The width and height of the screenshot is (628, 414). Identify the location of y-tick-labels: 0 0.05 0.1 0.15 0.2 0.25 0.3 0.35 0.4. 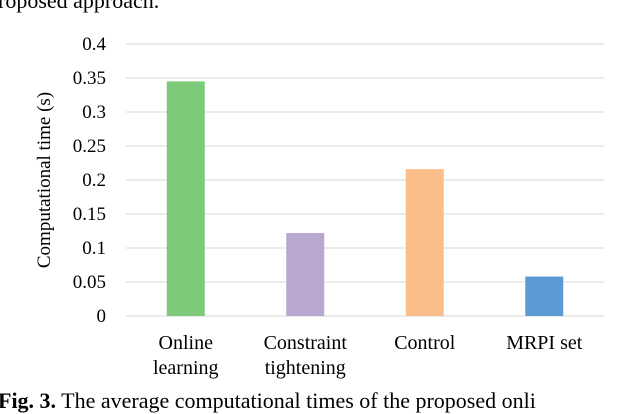
(90, 180).